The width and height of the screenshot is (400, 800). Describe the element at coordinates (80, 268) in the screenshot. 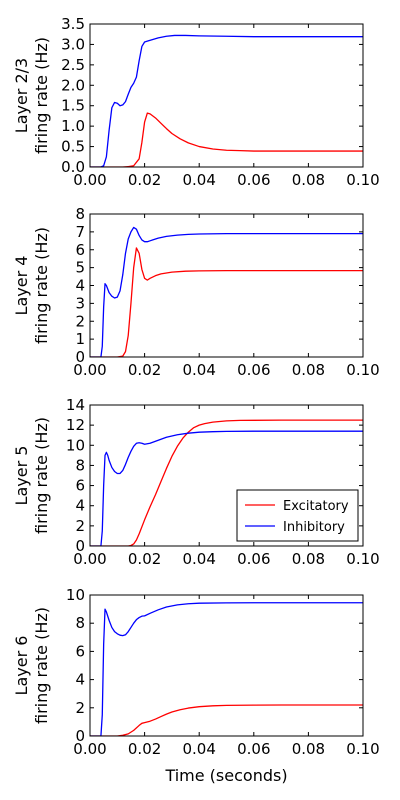

I see `y-tick-label: 5` at that location.